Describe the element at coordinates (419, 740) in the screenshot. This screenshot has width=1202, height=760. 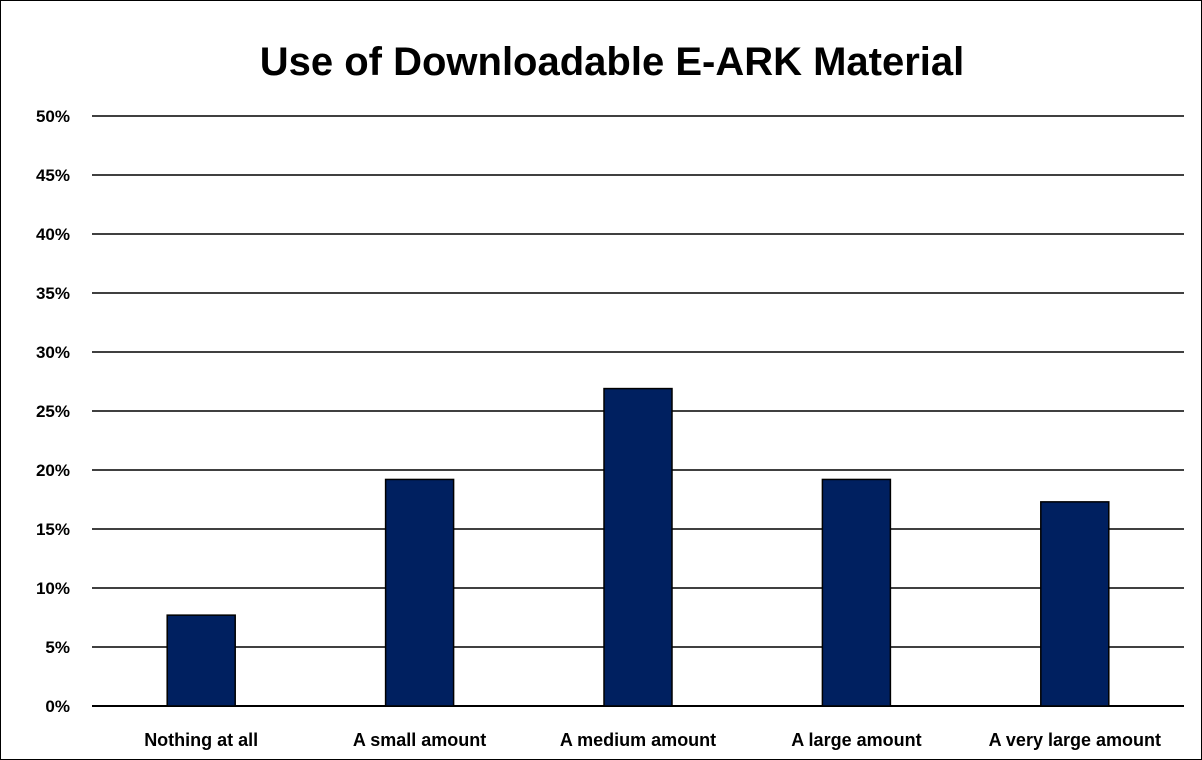
I see `x-tick-label: A small amount` at that location.